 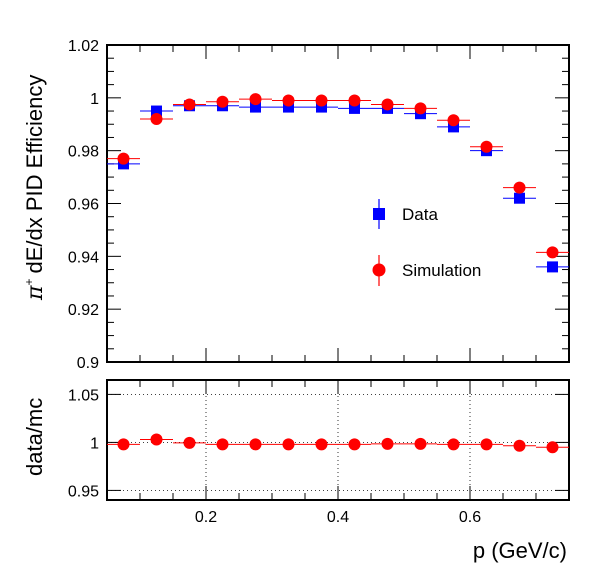 I want to click on ratio-x-tick-label: 0.2, so click(x=206, y=517).